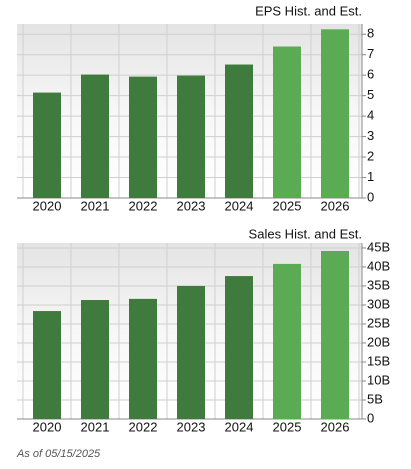 The image size is (411, 469). What do you see at coordinates (370, 94) in the screenshot?
I see `y-tick-label: 5` at bounding box center [370, 94].